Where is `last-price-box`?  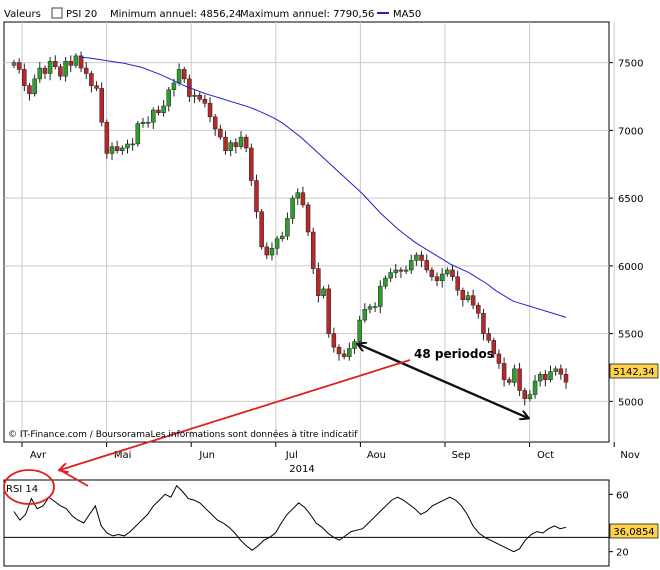
last-price-box is located at coordinates (634, 371).